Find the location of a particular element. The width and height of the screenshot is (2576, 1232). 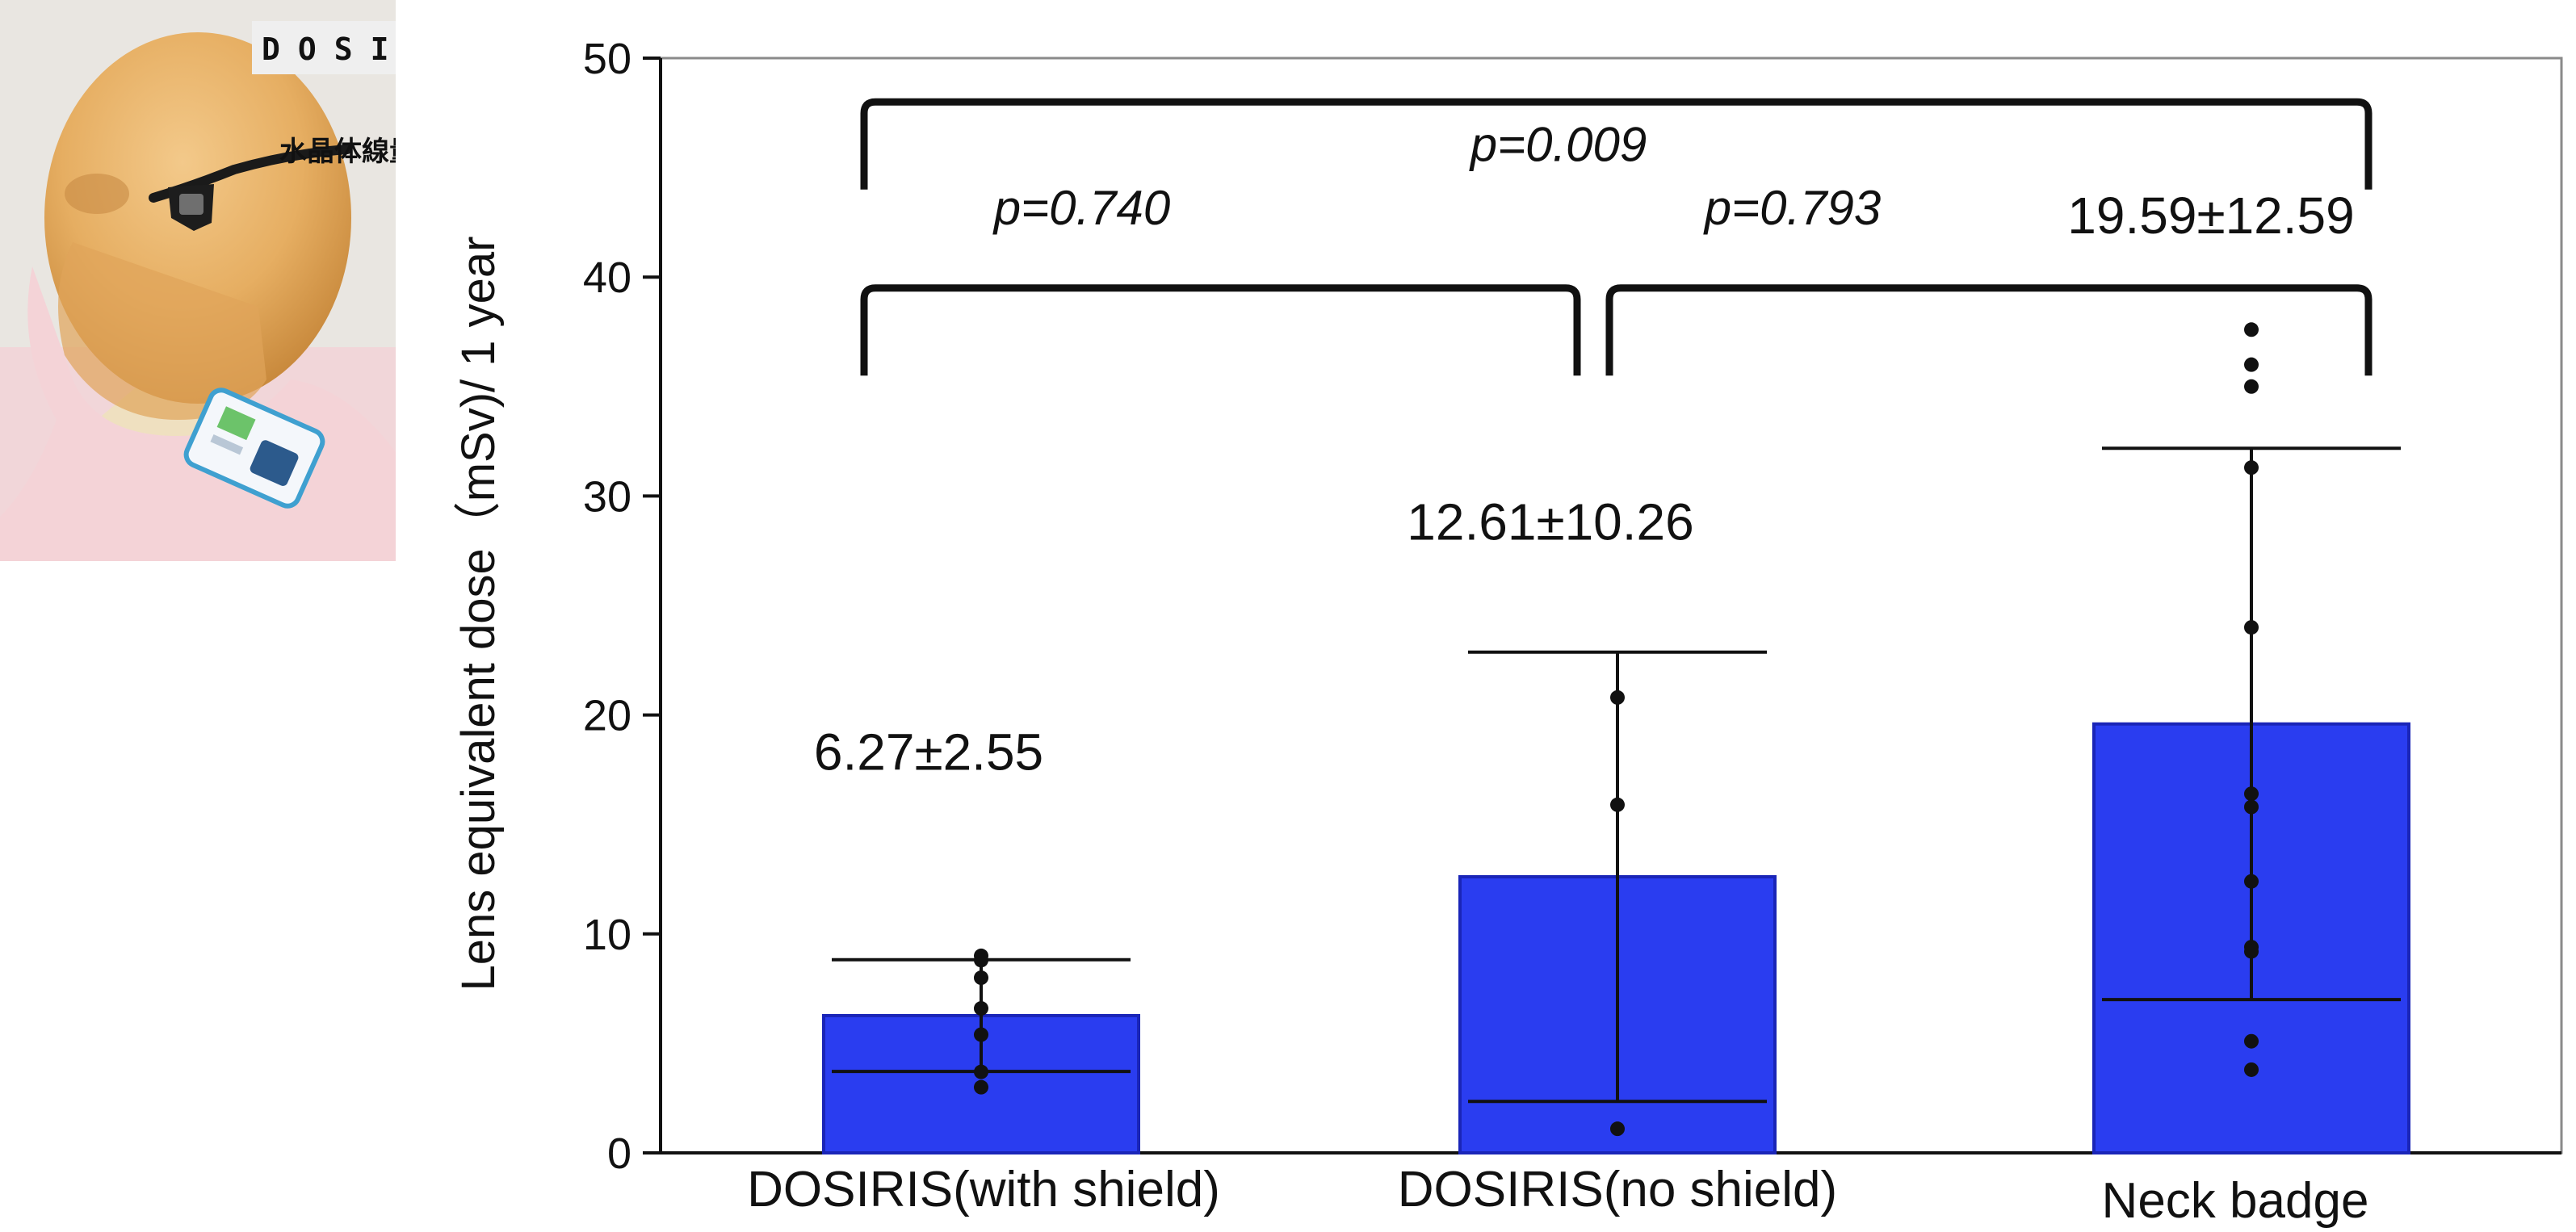

device-caption: DOSIRIS is located at coordinates (324, 47).